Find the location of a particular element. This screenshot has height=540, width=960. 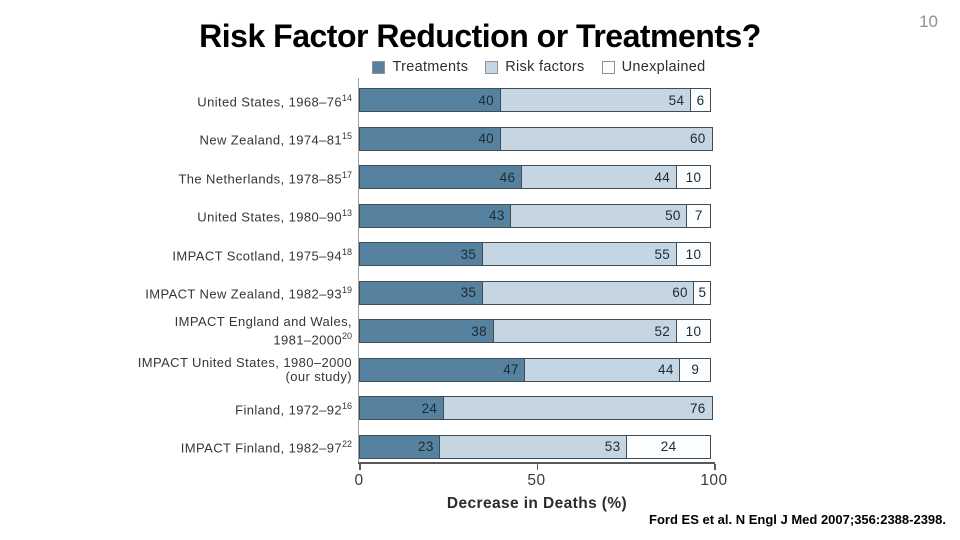

slide-title: Risk Factor Reduction or Treatments? is located at coordinates (480, 36).